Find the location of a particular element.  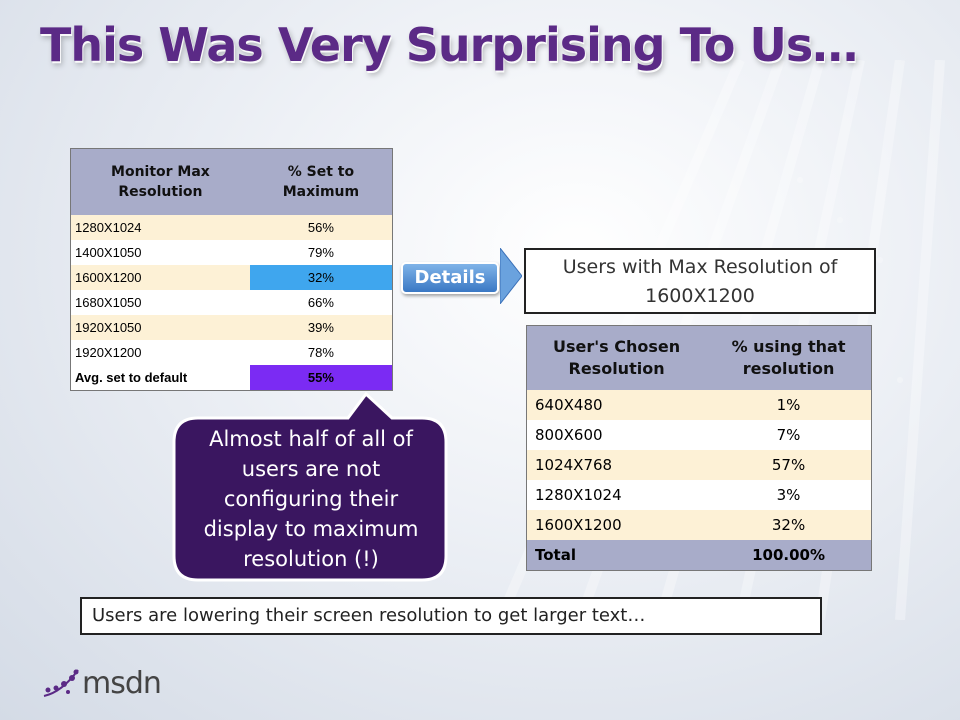

table-row: 1400X1050 79% is located at coordinates (231, 252).